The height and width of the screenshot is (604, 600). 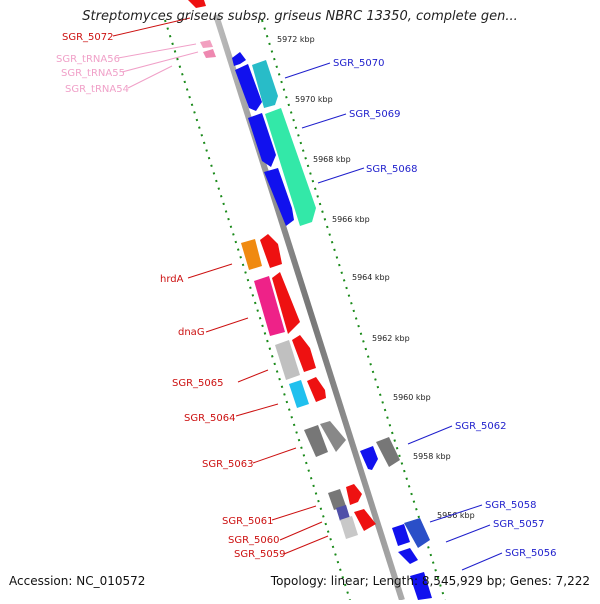 What do you see at coordinates (296, 39) in the screenshot?
I see `tick-label: 5972 kbp` at bounding box center [296, 39].